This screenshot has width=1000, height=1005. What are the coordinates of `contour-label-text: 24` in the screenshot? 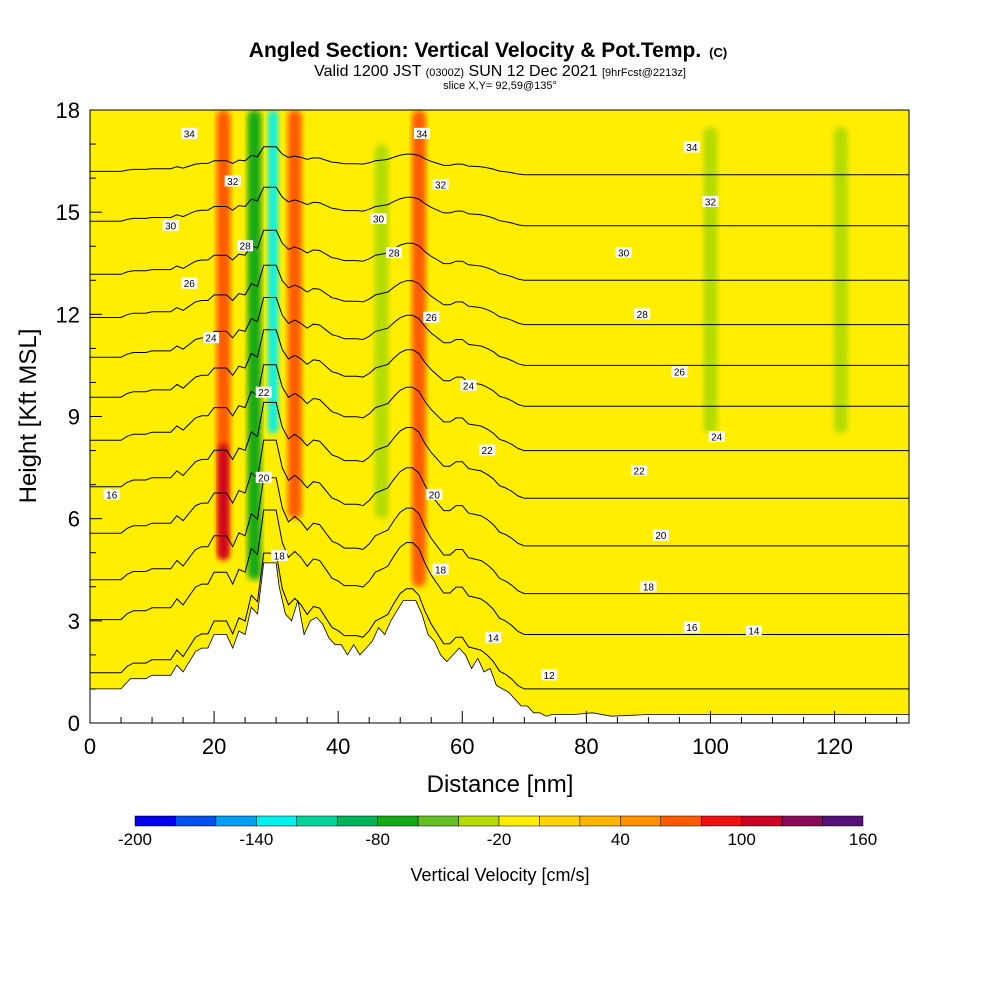 It's located at (469, 386).